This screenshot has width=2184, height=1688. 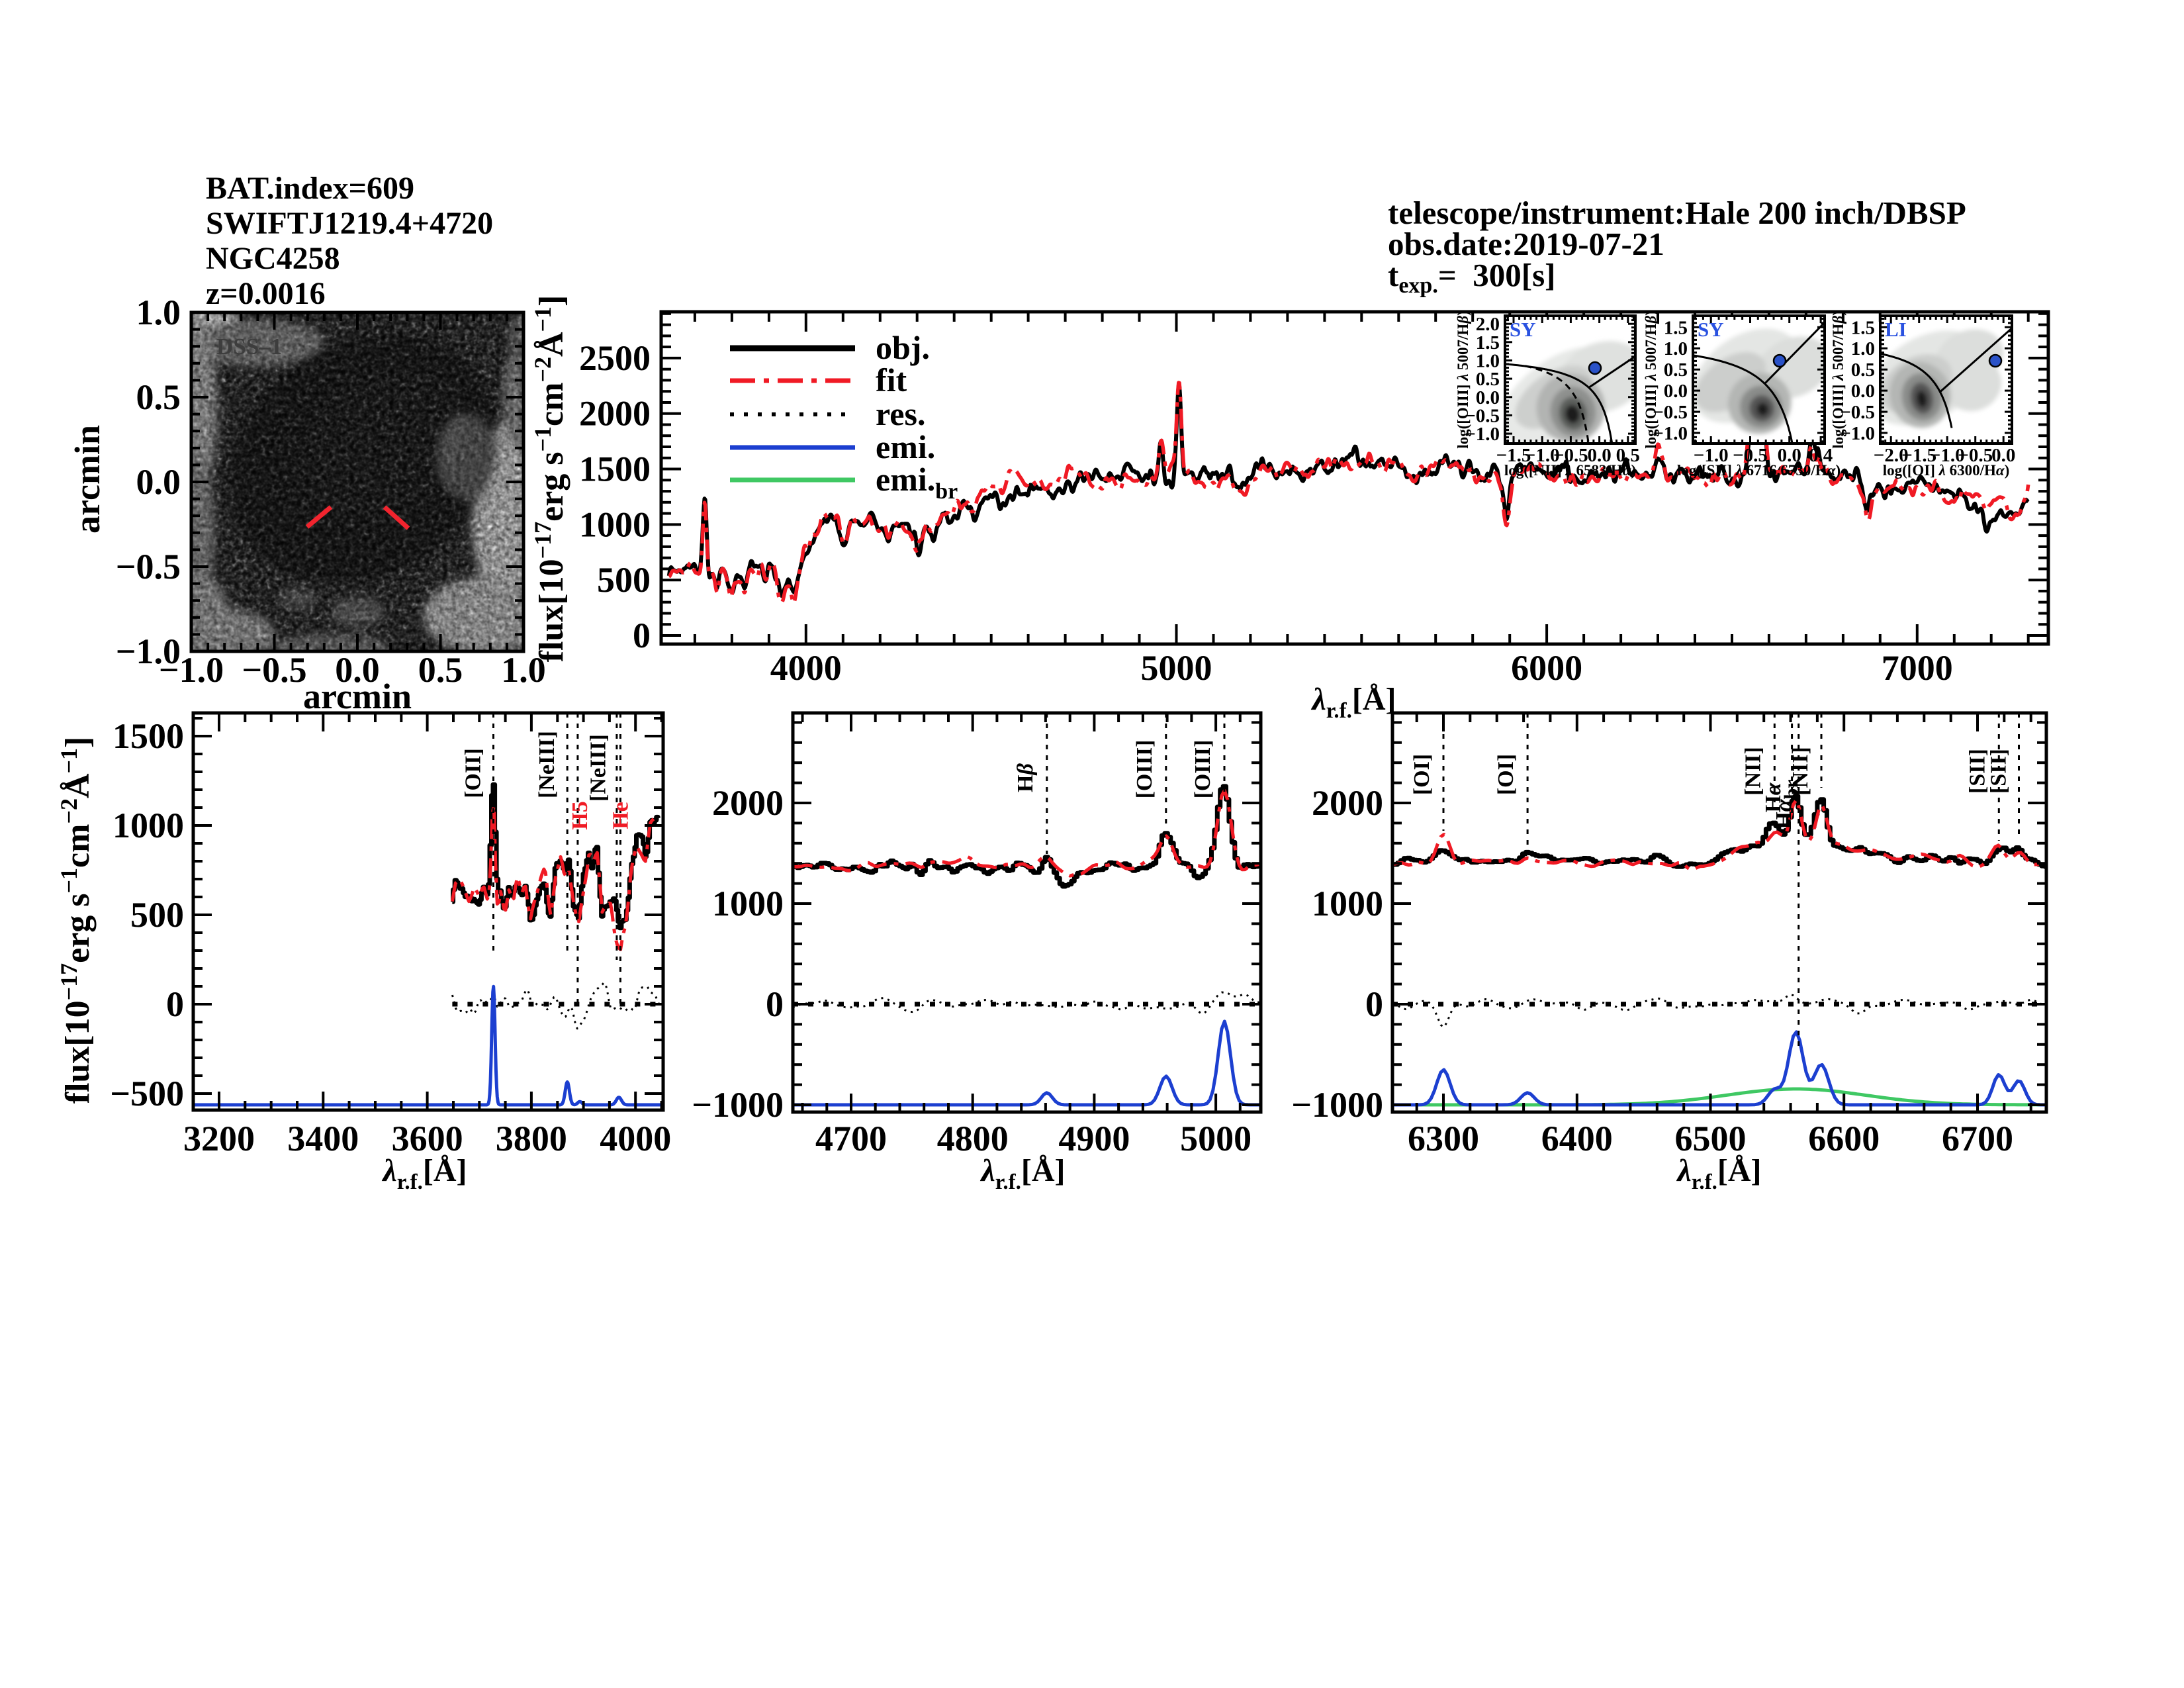 I want to click on svg-text: He, so click(x=621, y=815).